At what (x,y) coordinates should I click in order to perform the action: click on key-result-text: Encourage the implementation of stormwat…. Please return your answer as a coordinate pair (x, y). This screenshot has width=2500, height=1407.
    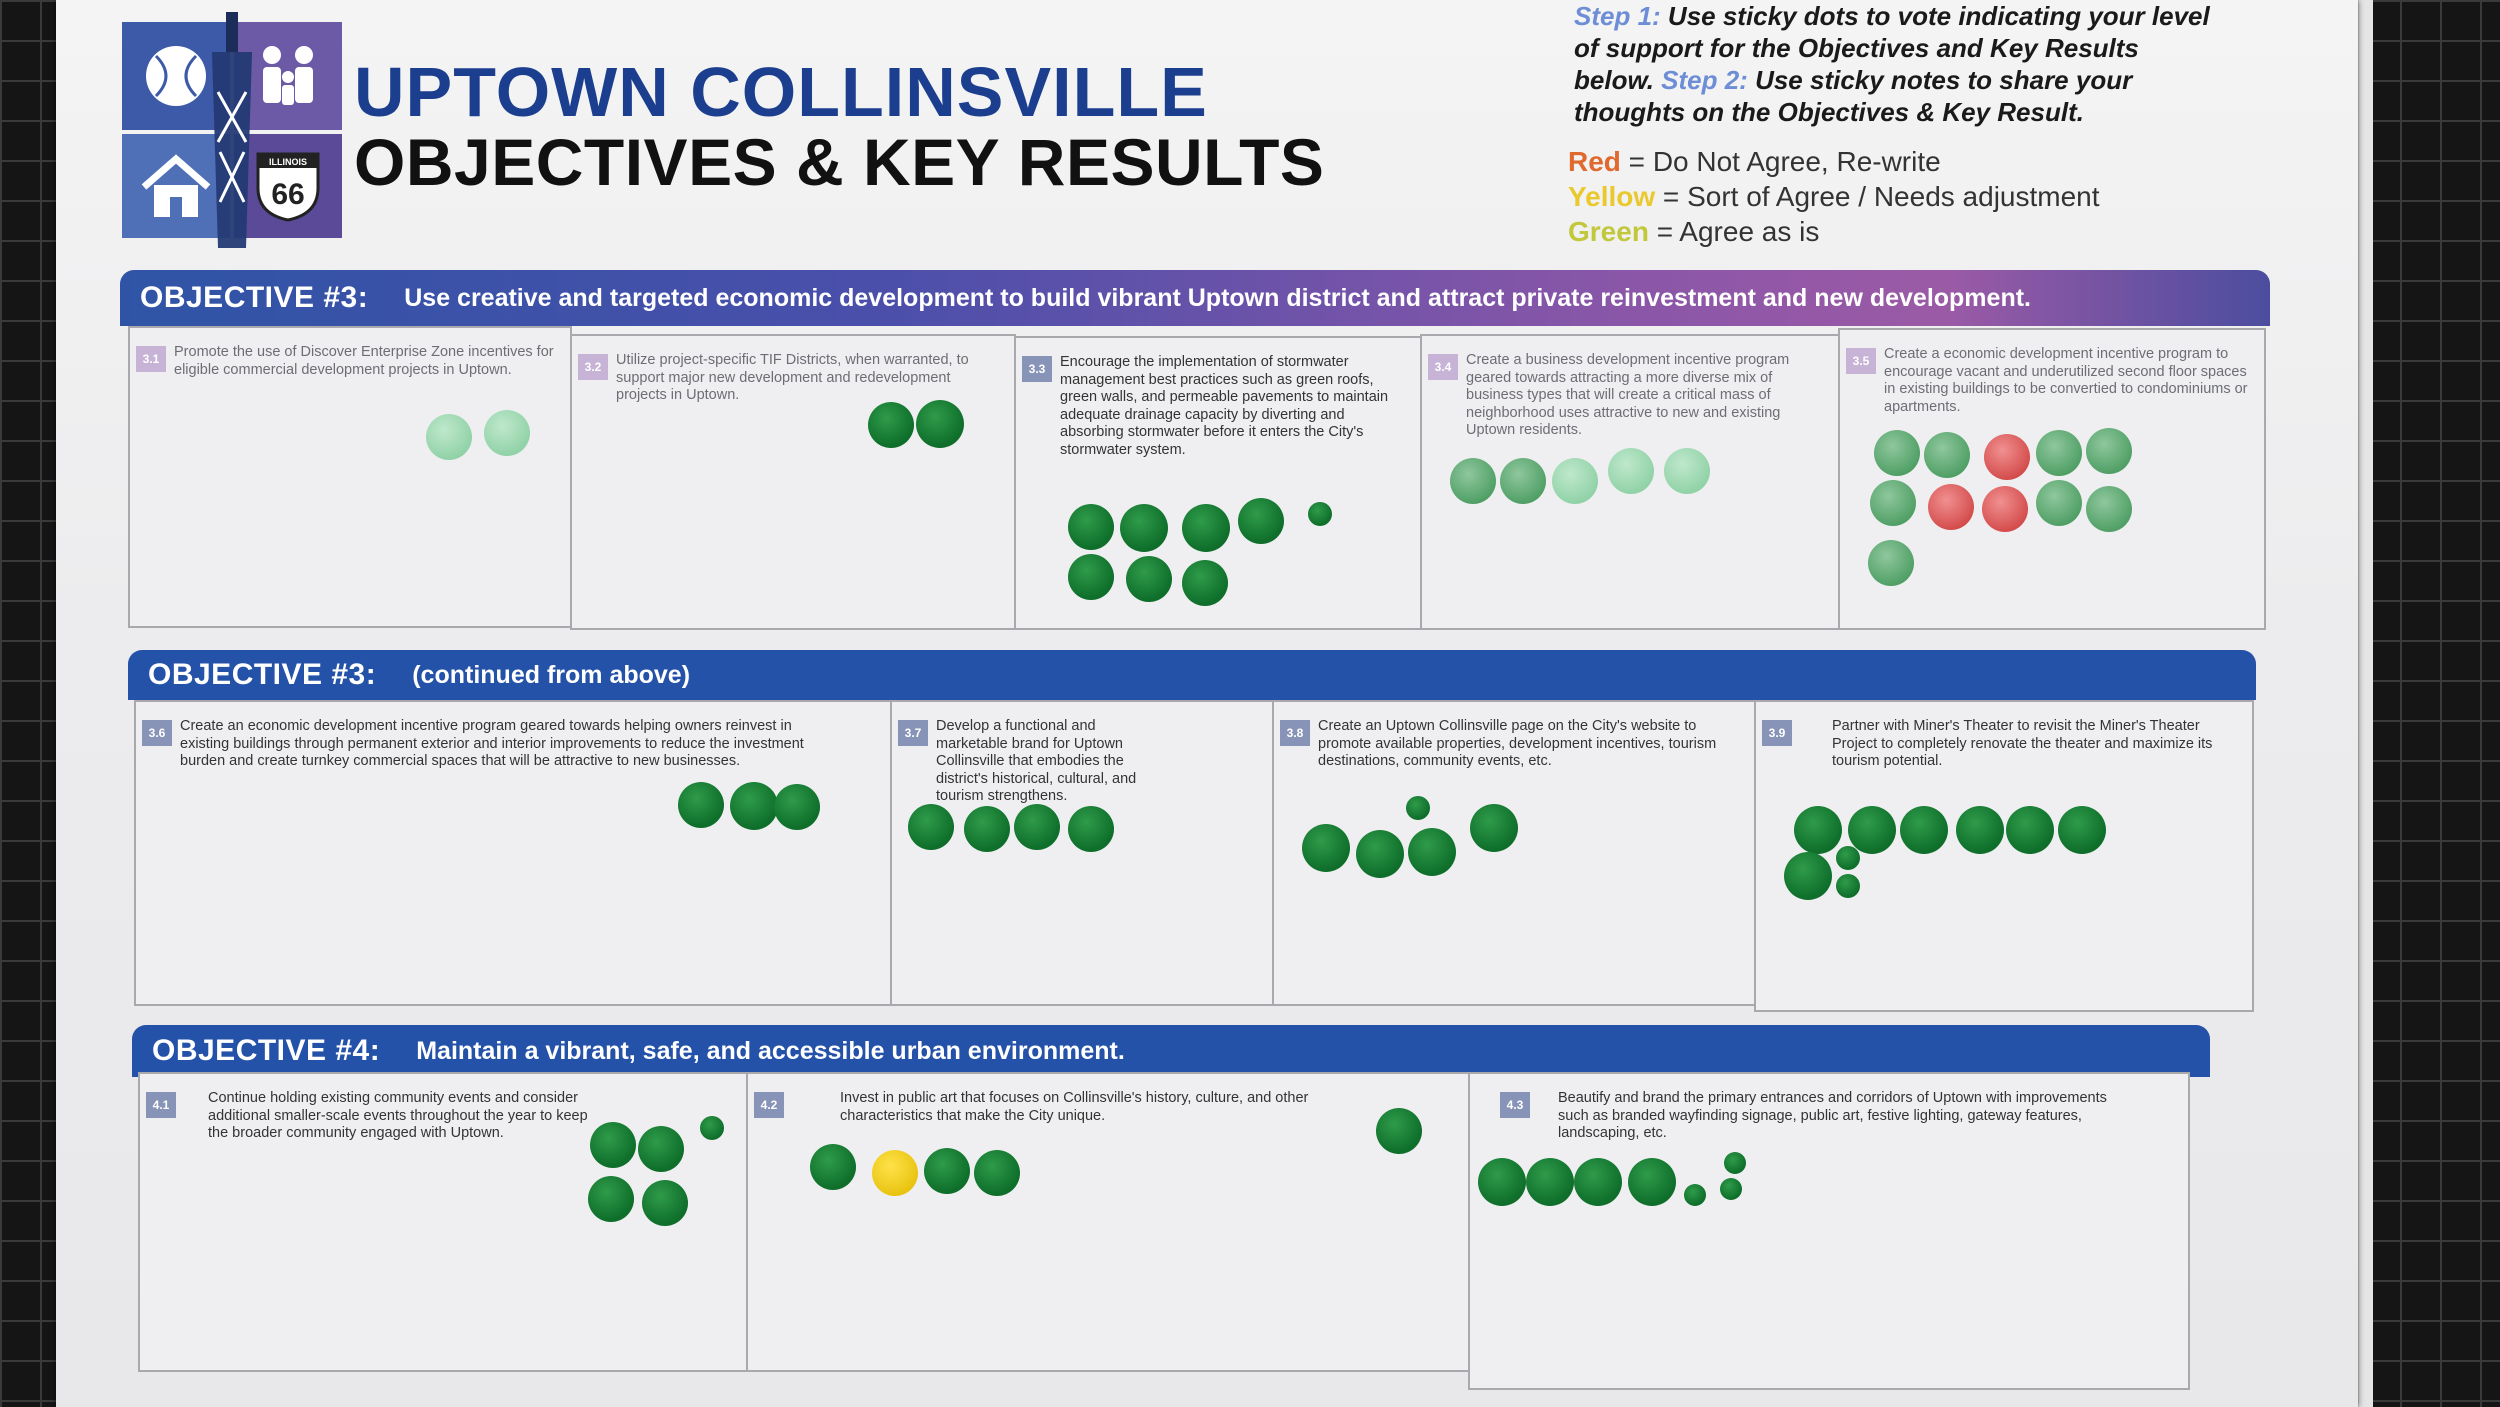
    Looking at the image, I should click on (1224, 406).